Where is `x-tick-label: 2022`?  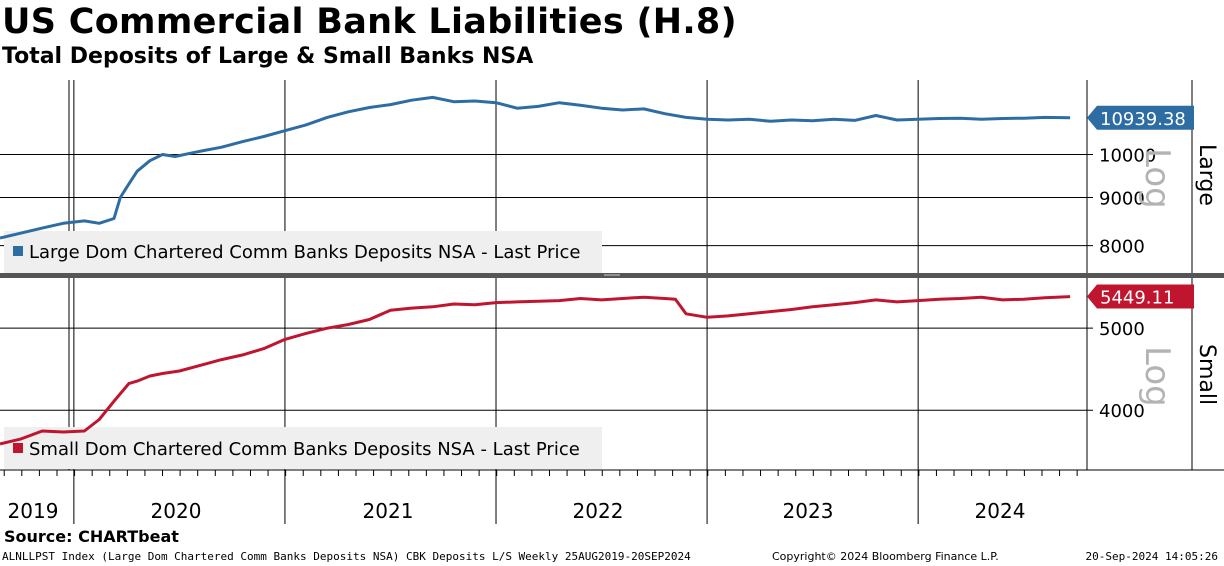
x-tick-label: 2022 is located at coordinates (598, 511).